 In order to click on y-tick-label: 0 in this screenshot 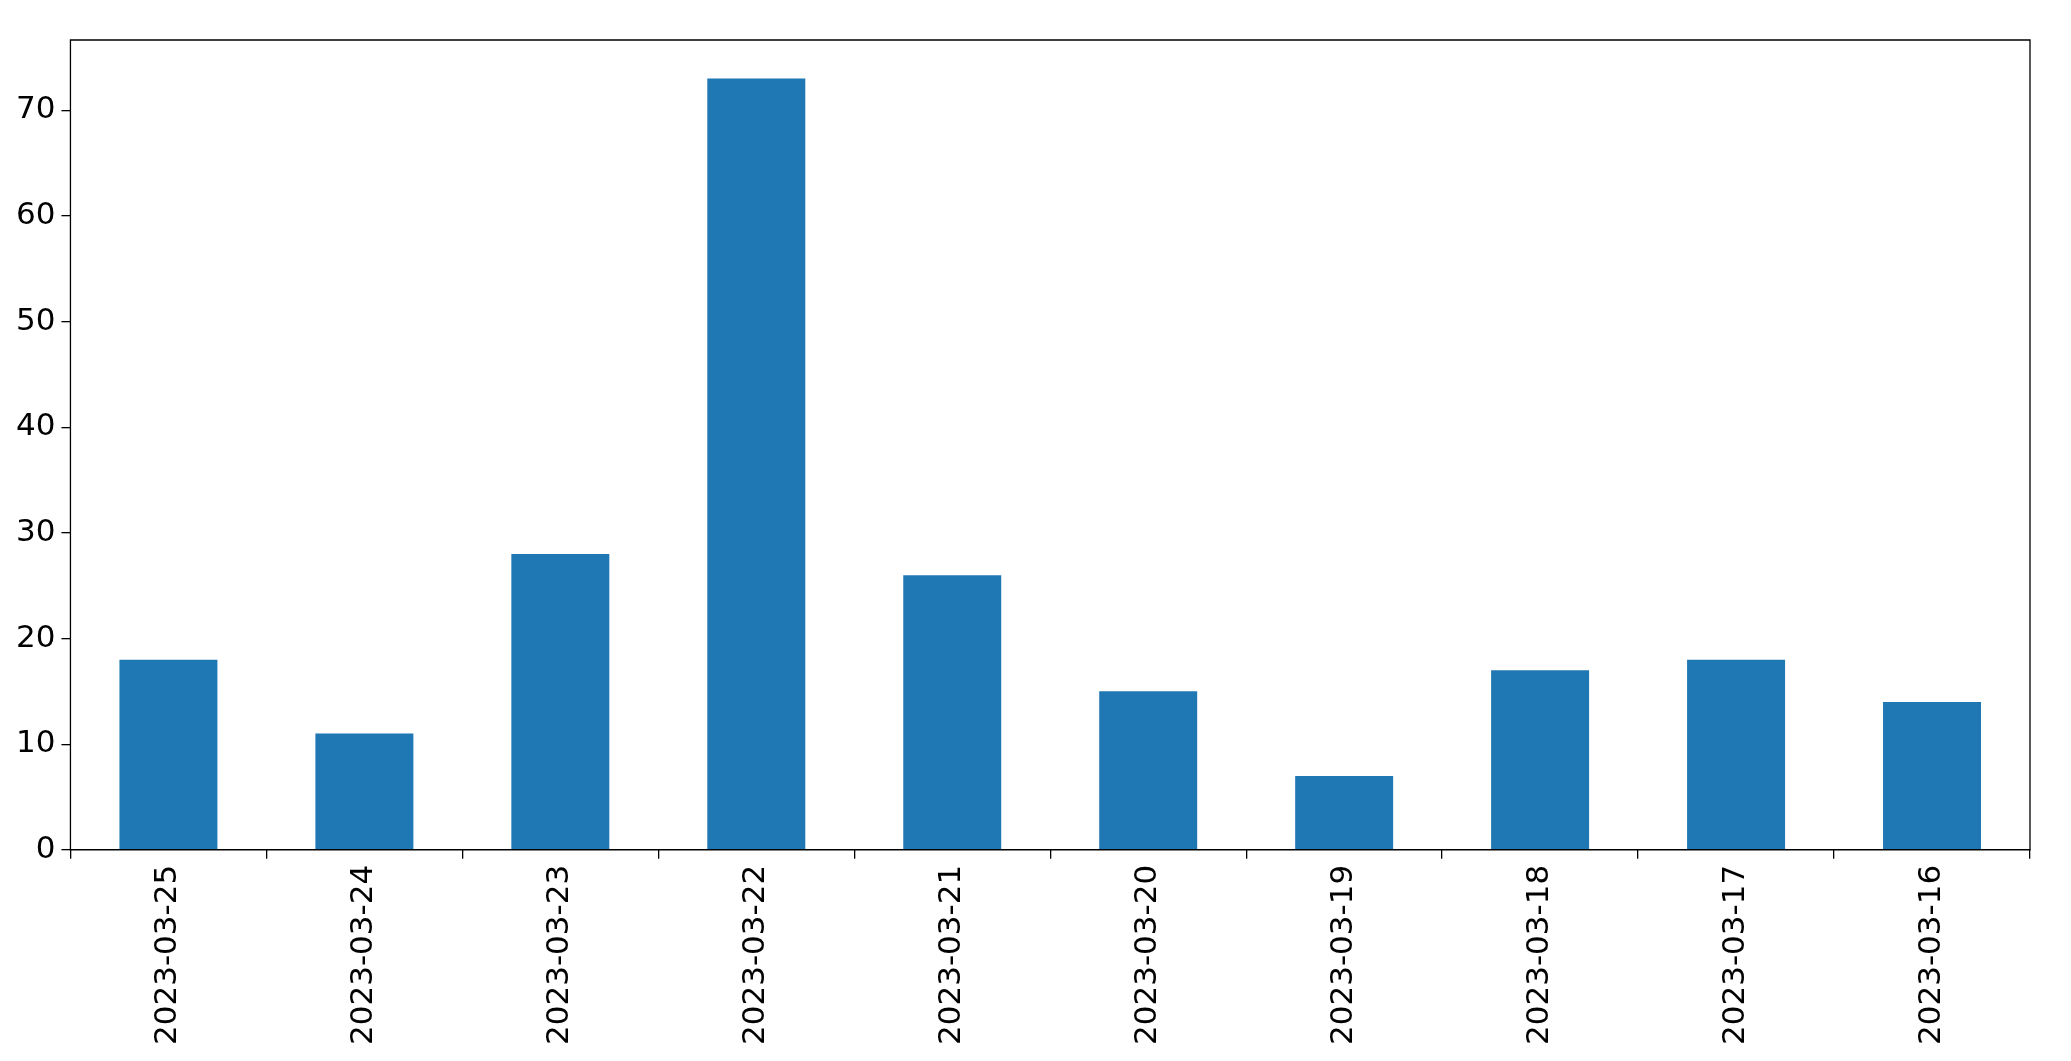, I will do `click(45, 846)`.